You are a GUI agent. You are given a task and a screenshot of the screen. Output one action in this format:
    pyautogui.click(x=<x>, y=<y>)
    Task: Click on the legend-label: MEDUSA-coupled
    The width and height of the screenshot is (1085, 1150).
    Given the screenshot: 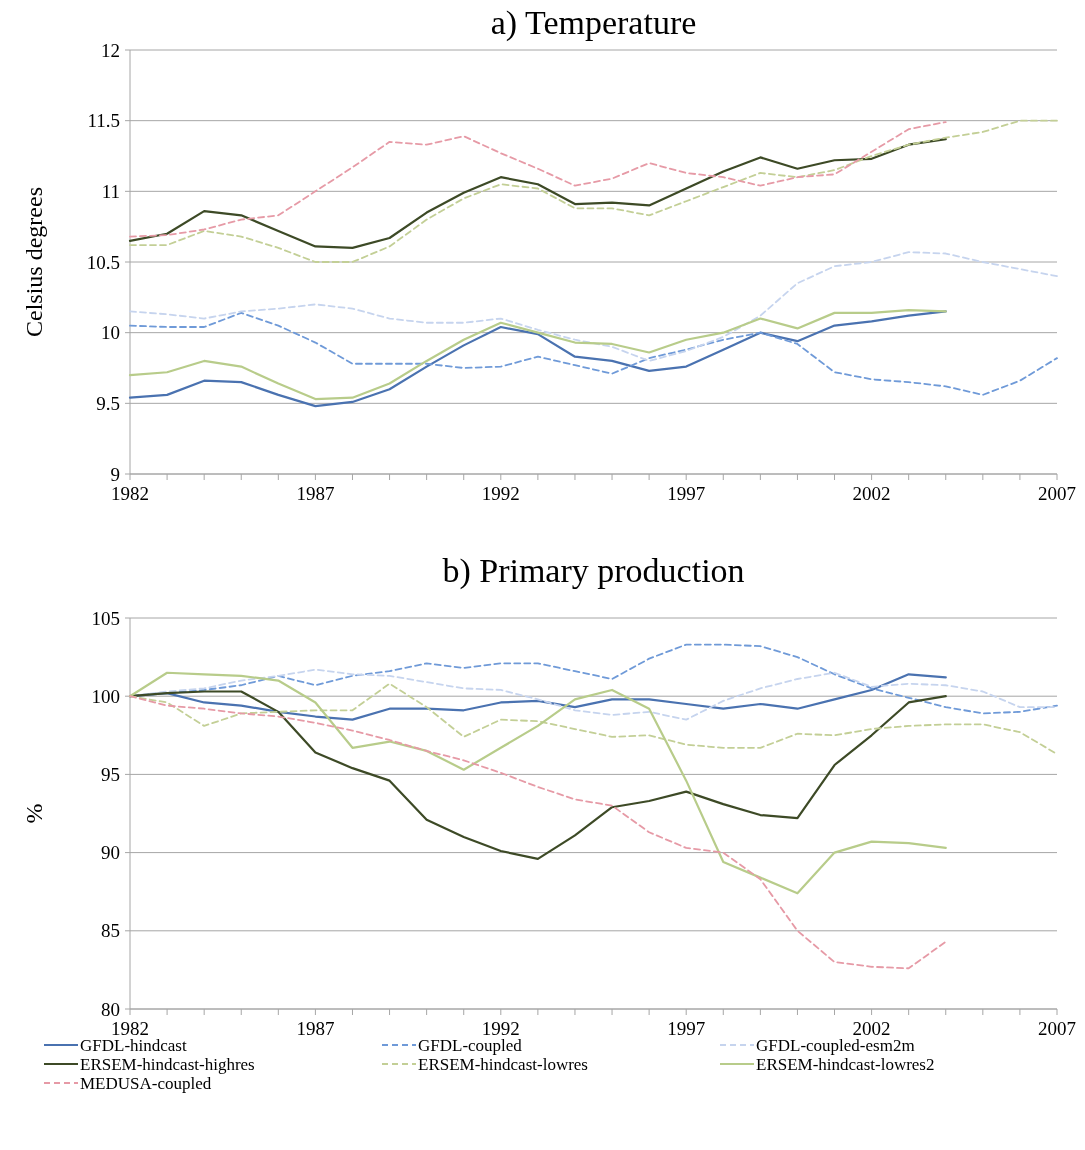 What is the action you would take?
    pyautogui.click(x=146, y=1083)
    